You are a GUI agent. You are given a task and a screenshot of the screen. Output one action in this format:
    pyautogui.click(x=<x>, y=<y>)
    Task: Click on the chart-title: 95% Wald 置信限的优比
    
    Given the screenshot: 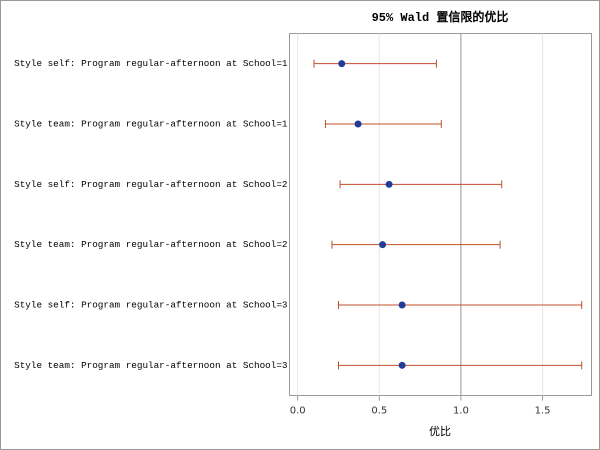 What is the action you would take?
    pyautogui.click(x=440, y=17)
    